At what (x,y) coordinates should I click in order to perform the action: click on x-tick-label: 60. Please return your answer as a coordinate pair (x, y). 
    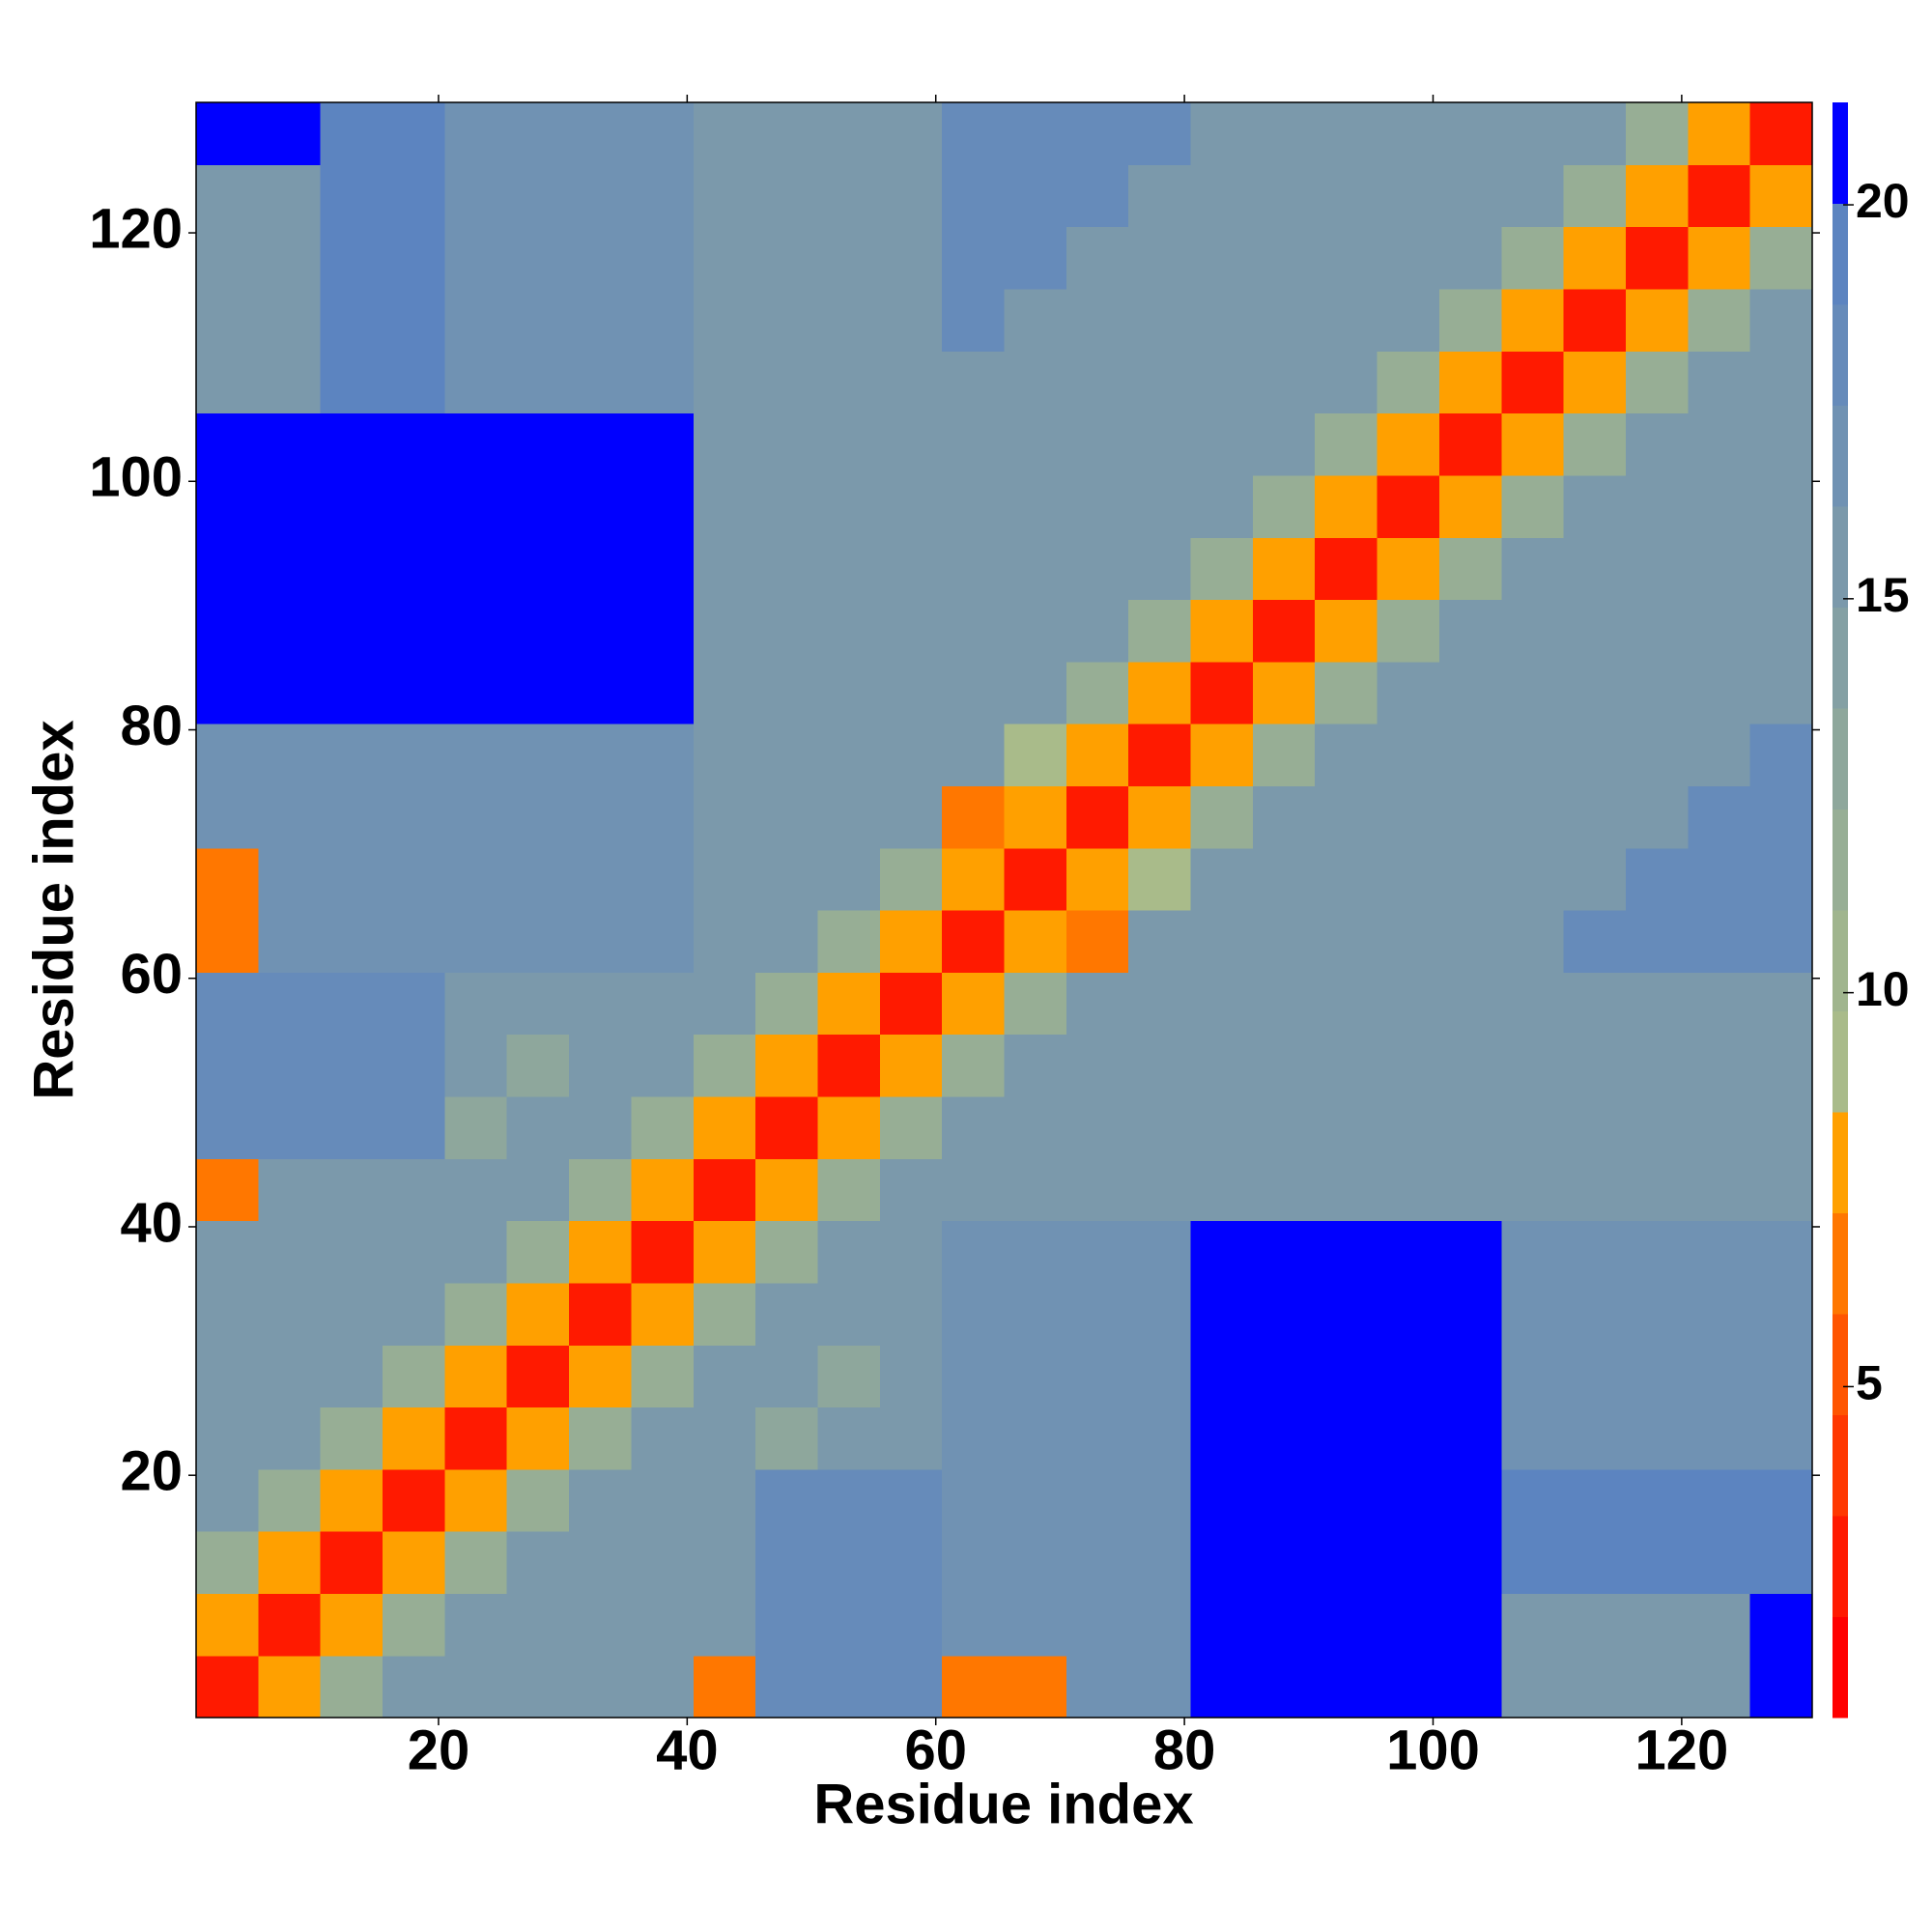
    Looking at the image, I should click on (935, 1750).